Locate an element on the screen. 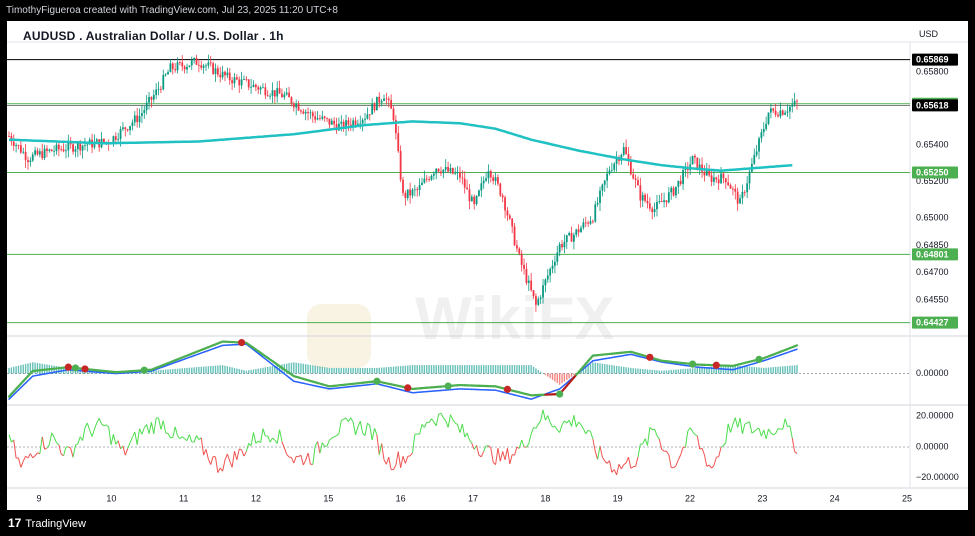 This screenshot has width=975, height=536. oscillator-tick-label: 0.00000 is located at coordinates (932, 446).